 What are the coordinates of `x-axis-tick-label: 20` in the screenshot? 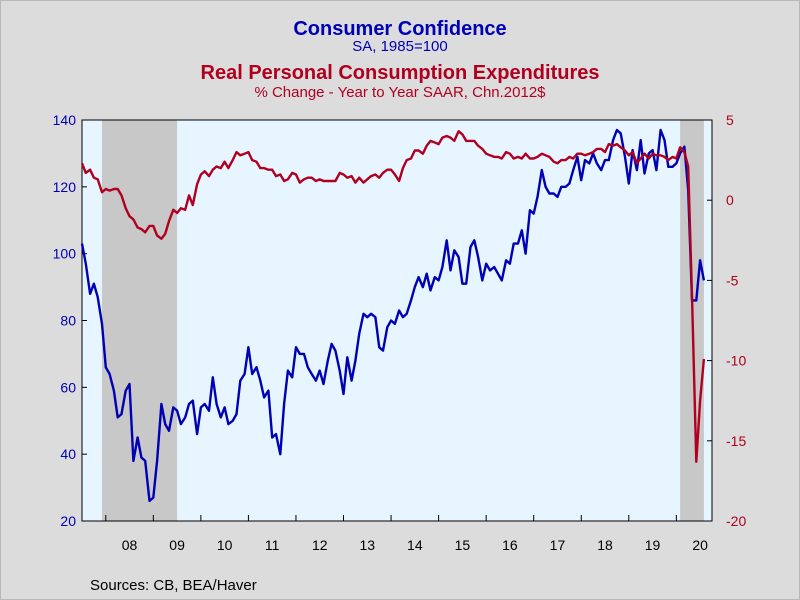 It's located at (700, 545).